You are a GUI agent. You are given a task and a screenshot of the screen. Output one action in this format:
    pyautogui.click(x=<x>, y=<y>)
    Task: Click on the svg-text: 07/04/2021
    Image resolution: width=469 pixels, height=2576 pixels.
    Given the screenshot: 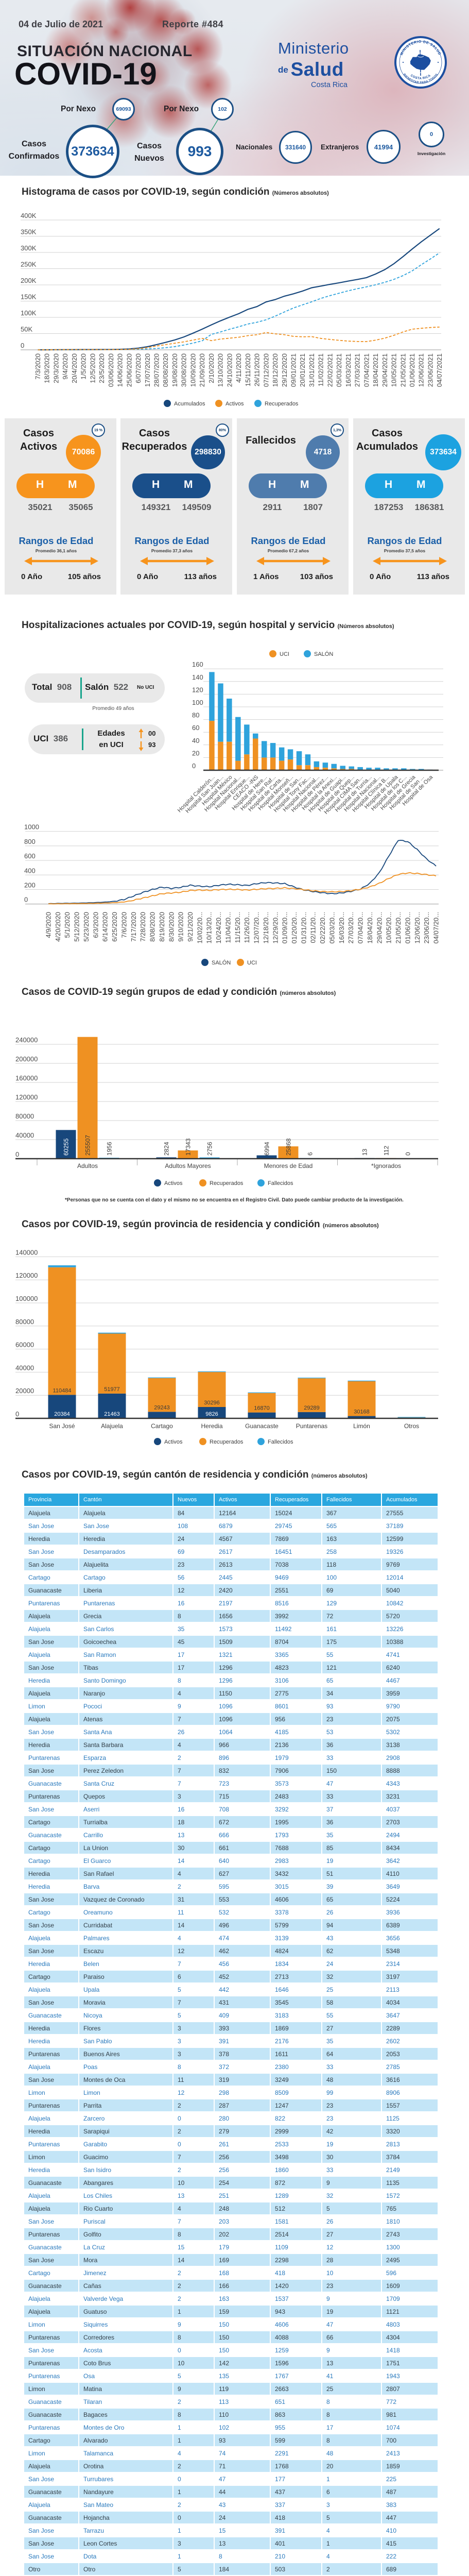 What is the action you would take?
    pyautogui.click(x=366, y=370)
    